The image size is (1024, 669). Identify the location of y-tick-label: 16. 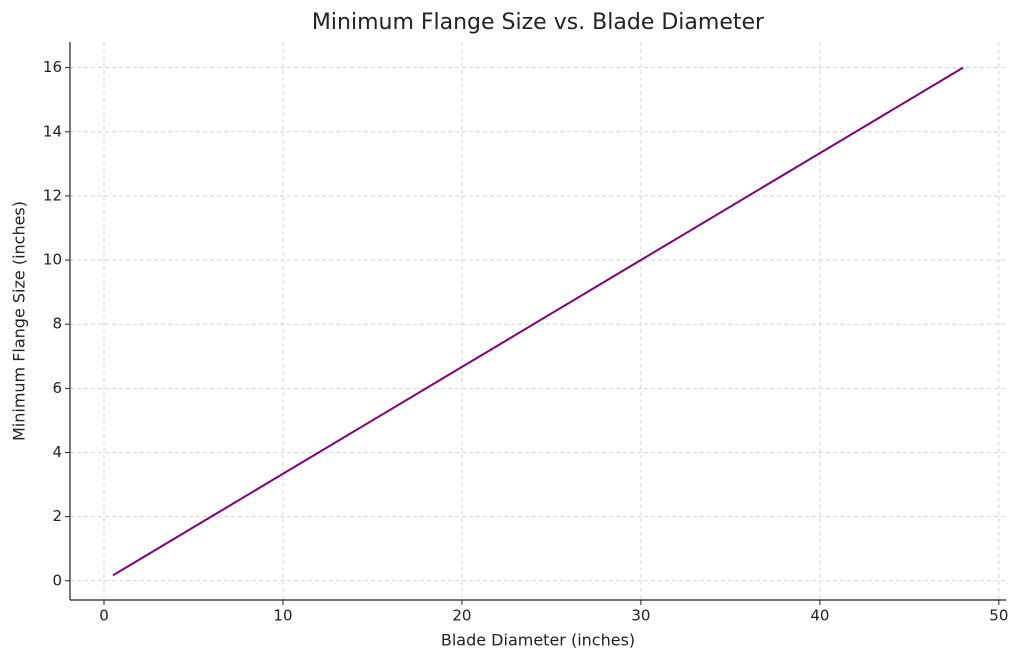
(52, 67).